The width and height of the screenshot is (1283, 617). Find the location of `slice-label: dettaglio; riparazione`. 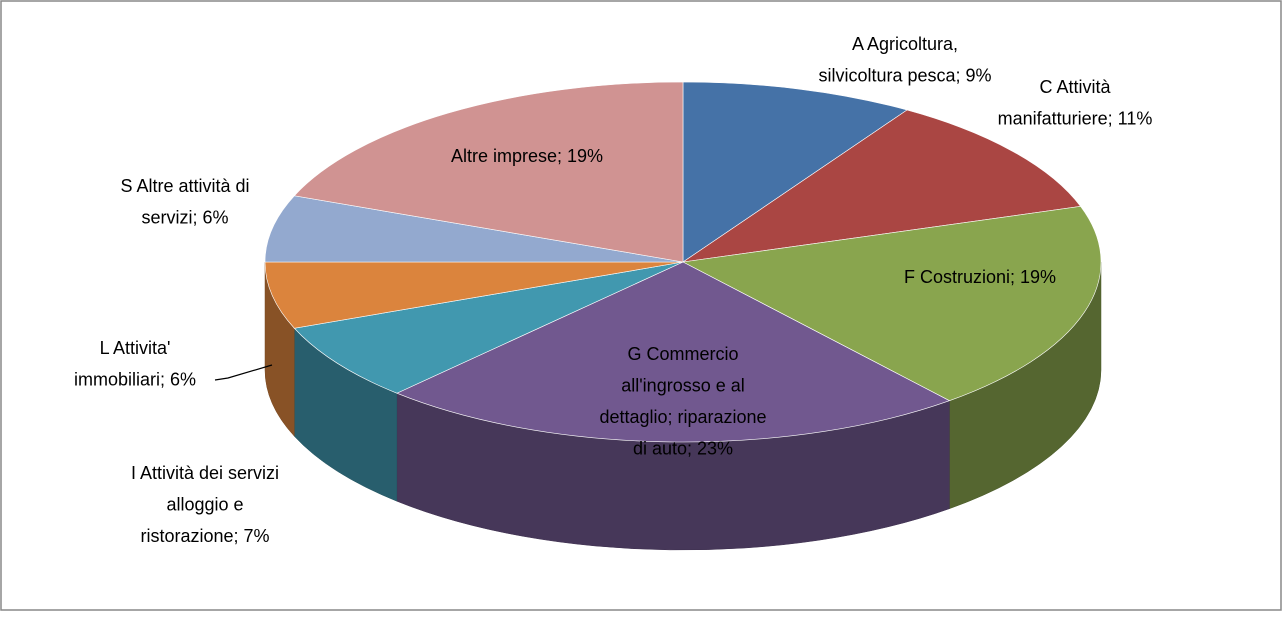

slice-label: dettaglio; riparazione is located at coordinates (682, 417).